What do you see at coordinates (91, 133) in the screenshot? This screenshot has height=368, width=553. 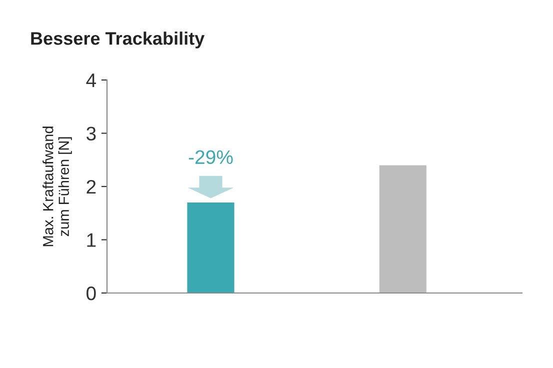 I see `y-tick-label: 3` at bounding box center [91, 133].